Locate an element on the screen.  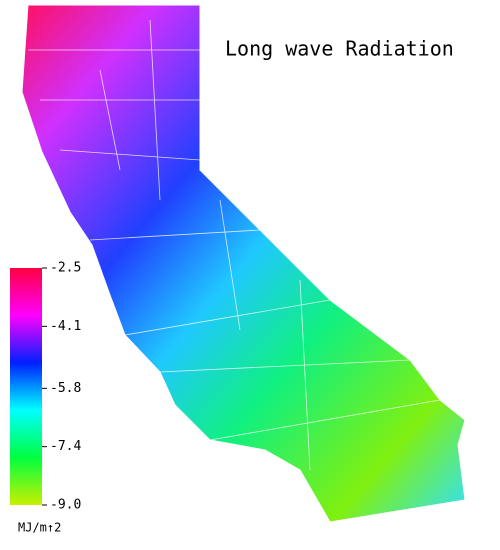
colorbar-tick-label: -9.0 is located at coordinates (65, 505).